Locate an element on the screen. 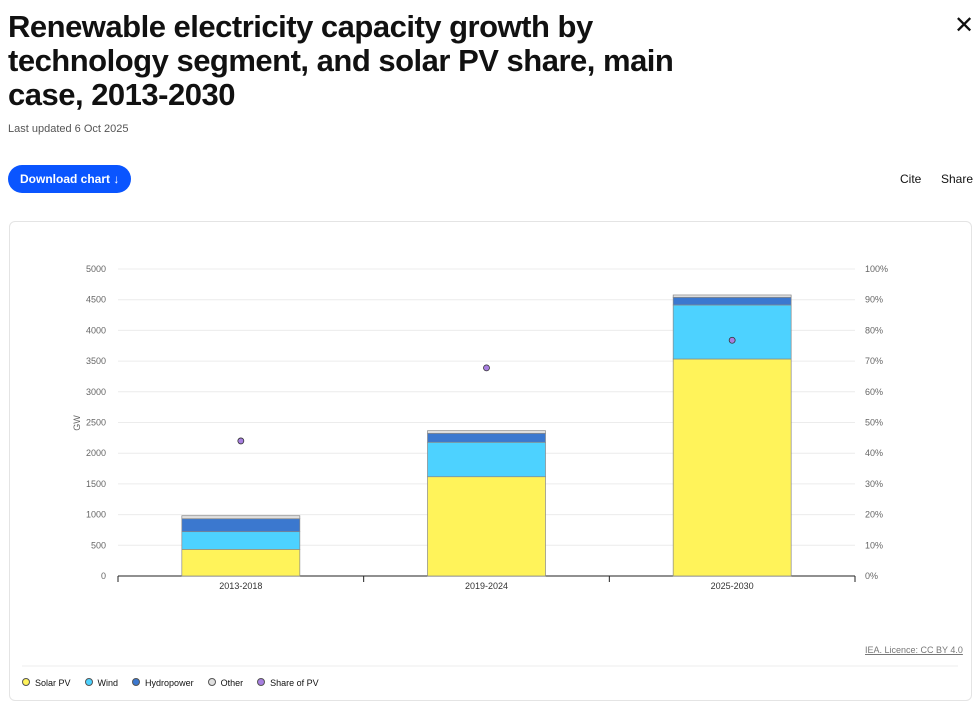 This screenshot has height=706, width=980. y2-tick-label: 70% is located at coordinates (874, 361).